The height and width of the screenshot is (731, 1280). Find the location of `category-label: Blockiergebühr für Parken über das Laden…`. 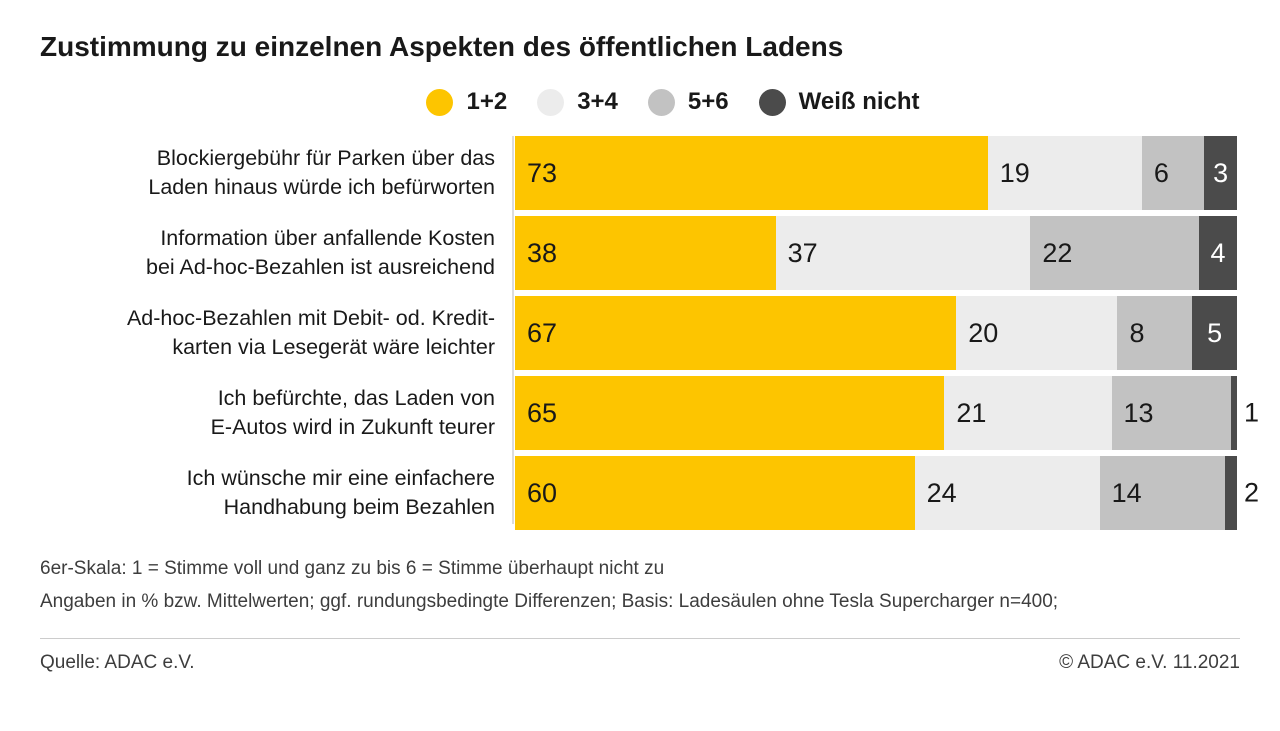

category-label: Blockiergebühr für Parken über das Laden… is located at coordinates (321, 172).